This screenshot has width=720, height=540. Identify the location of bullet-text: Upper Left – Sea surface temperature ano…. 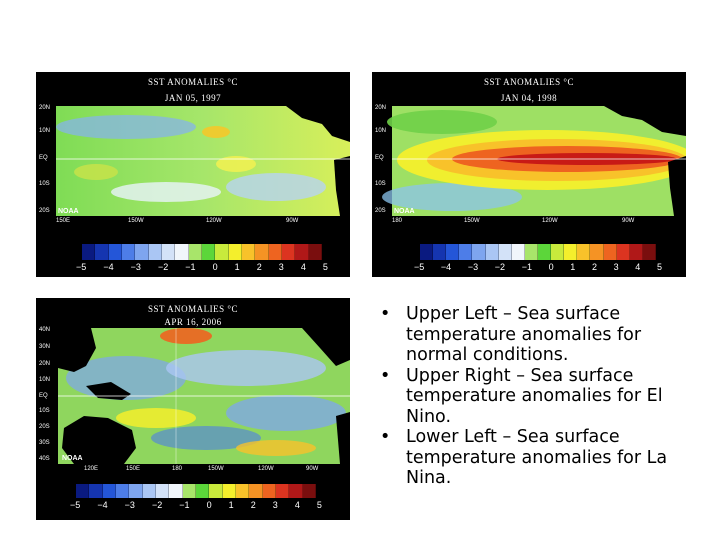
(524, 334).